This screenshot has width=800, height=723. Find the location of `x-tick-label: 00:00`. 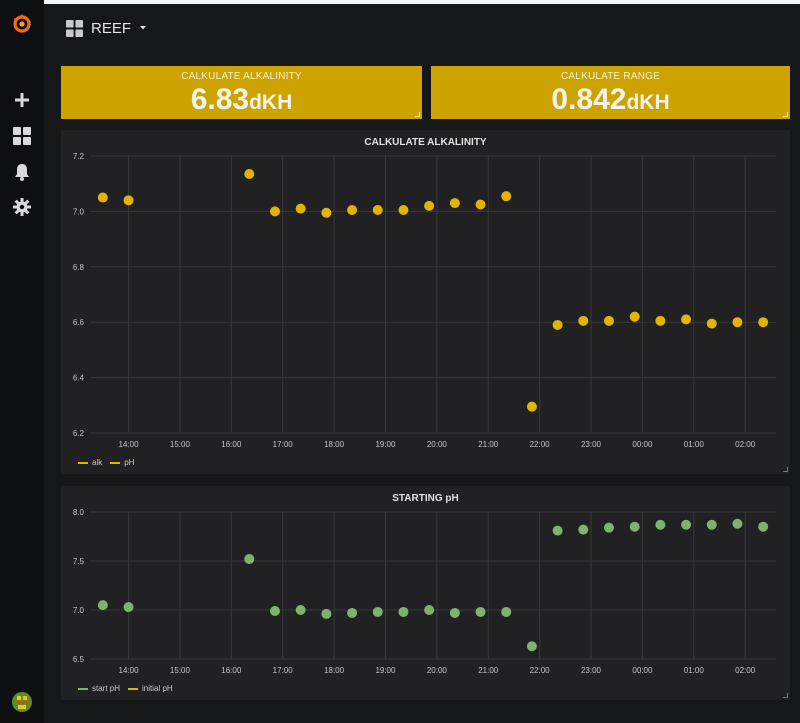

x-tick-label: 00:00 is located at coordinates (642, 444).